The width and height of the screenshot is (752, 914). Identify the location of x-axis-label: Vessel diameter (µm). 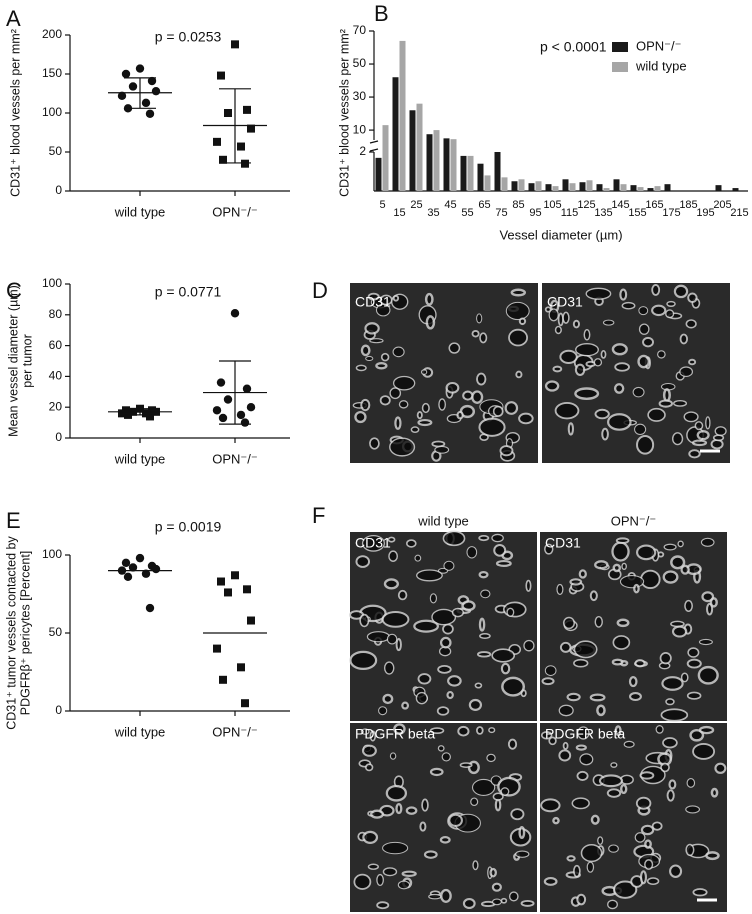
(560, 234).